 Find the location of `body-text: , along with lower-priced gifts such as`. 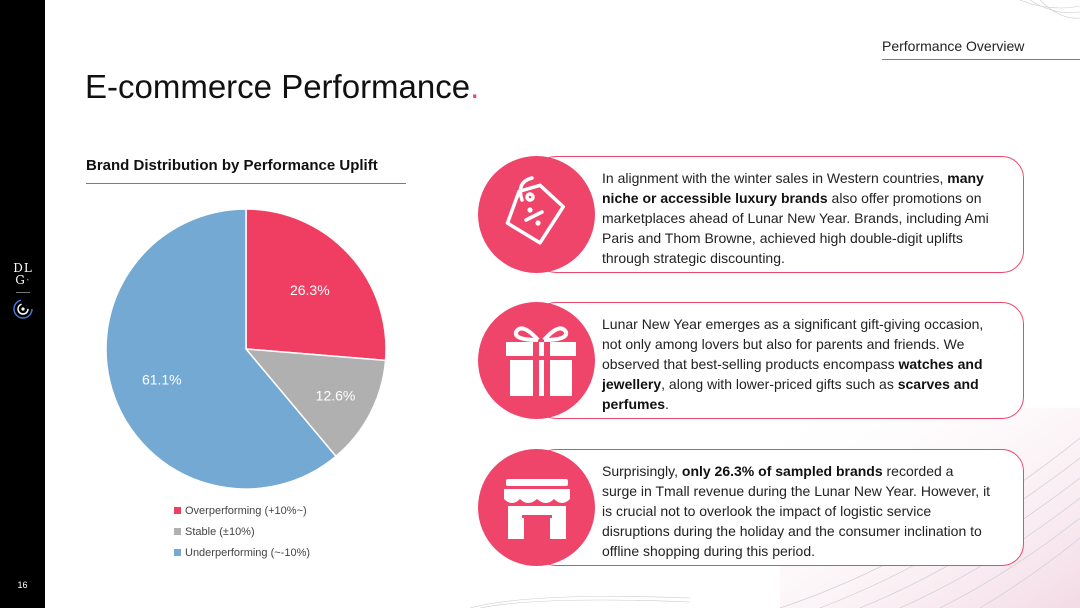

body-text: , along with lower-priced gifts such as is located at coordinates (779, 384).